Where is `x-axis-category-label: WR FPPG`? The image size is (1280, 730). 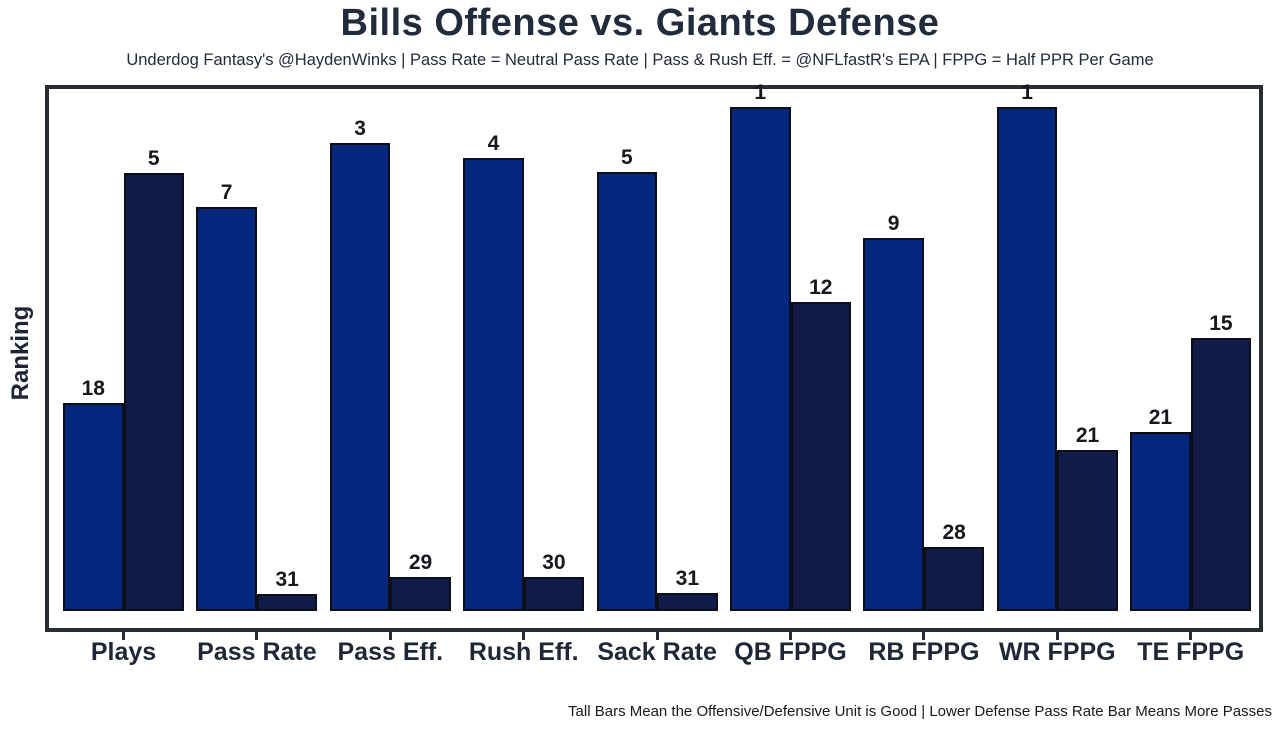 x-axis-category-label: WR FPPG is located at coordinates (1057, 652).